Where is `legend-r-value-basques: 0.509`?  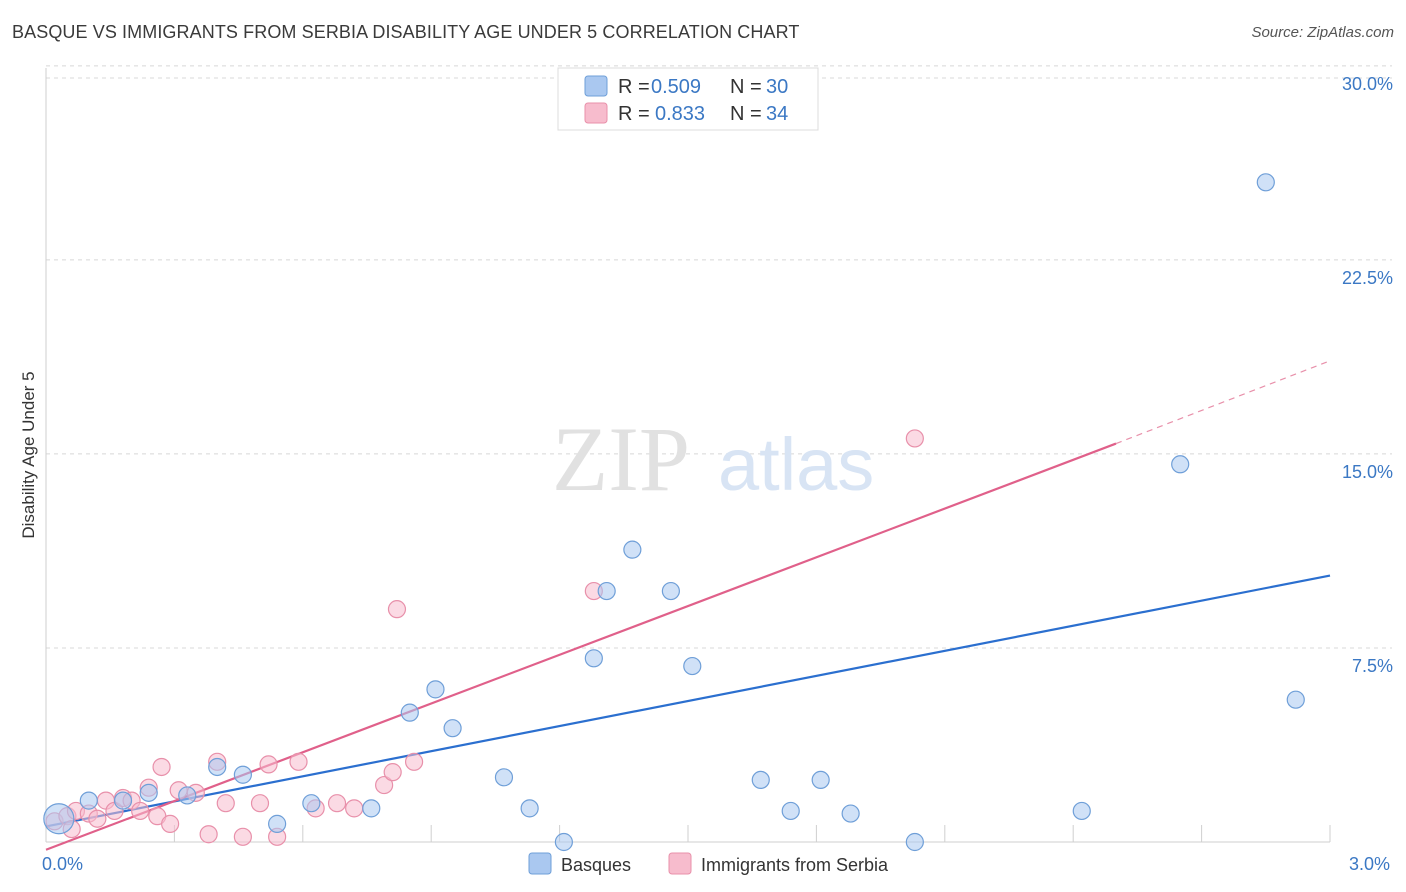
legend-r-value-basques: 0.509 is located at coordinates (676, 87).